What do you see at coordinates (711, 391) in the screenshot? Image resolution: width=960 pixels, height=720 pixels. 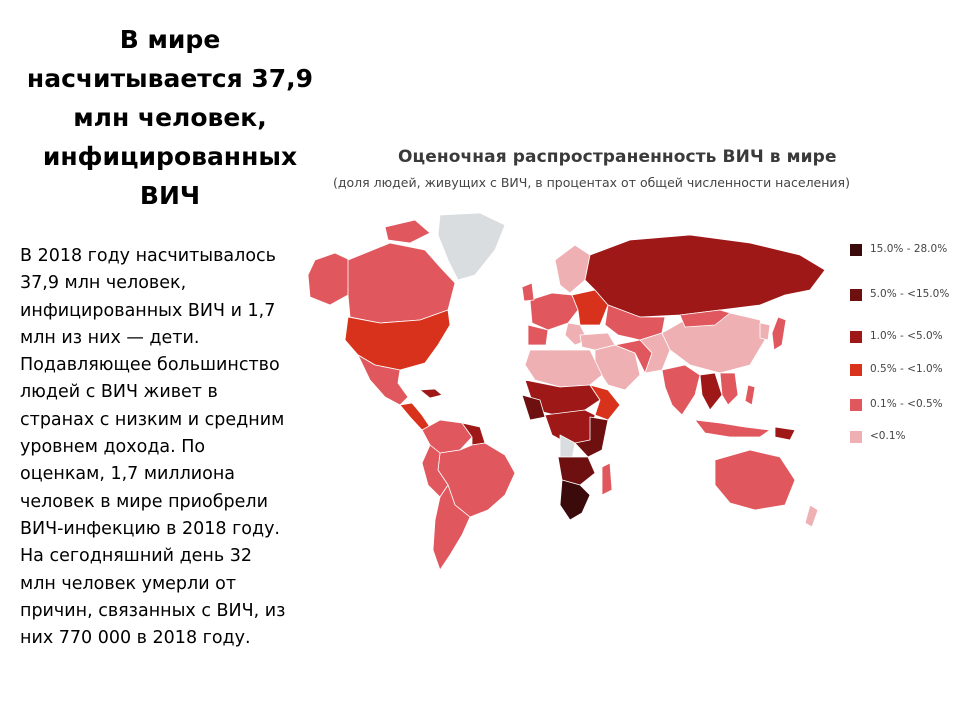 I see `region-myanmar-thailand` at bounding box center [711, 391].